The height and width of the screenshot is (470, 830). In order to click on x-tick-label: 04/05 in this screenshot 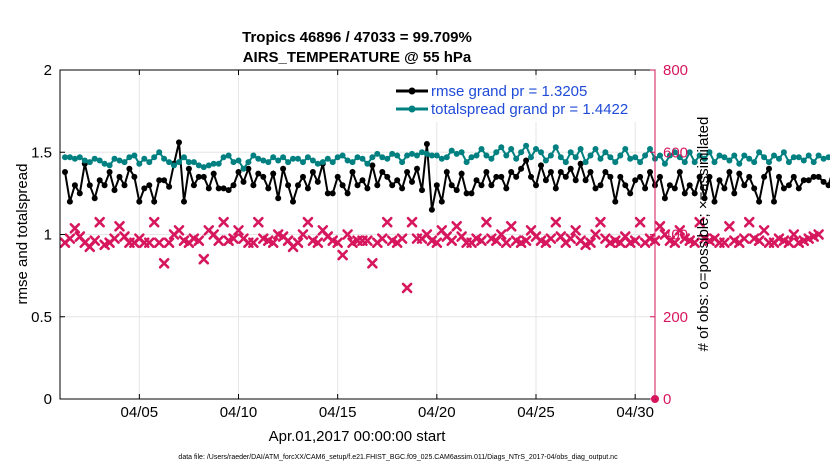, I will do `click(140, 412)`.